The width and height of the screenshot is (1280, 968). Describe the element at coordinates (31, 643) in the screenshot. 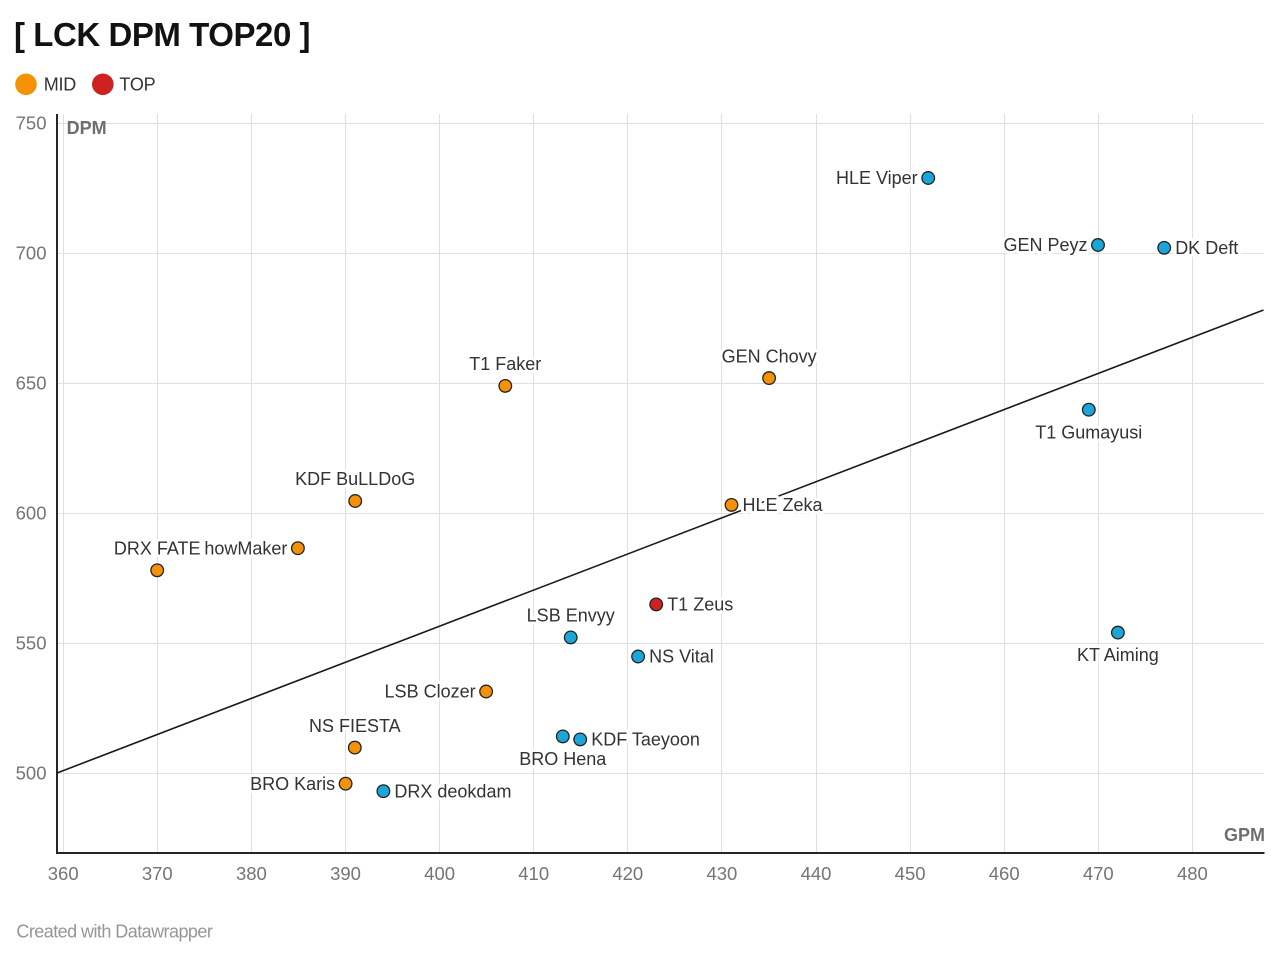

I see `svg-text: 550` at that location.